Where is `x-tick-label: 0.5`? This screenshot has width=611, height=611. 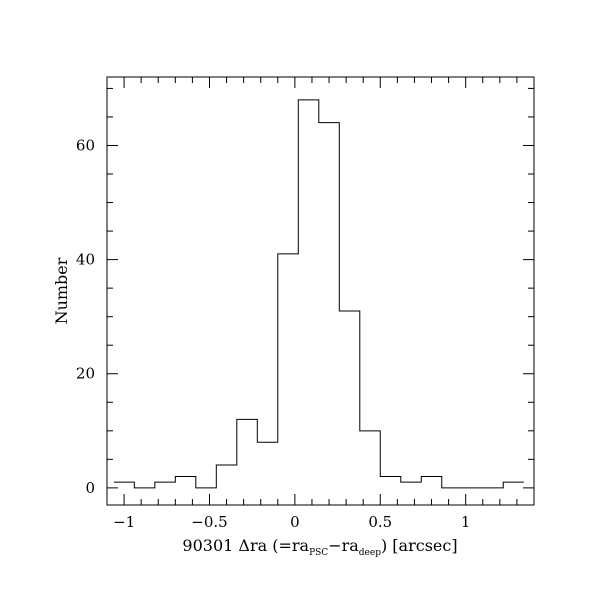
x-tick-label: 0.5 is located at coordinates (380, 522).